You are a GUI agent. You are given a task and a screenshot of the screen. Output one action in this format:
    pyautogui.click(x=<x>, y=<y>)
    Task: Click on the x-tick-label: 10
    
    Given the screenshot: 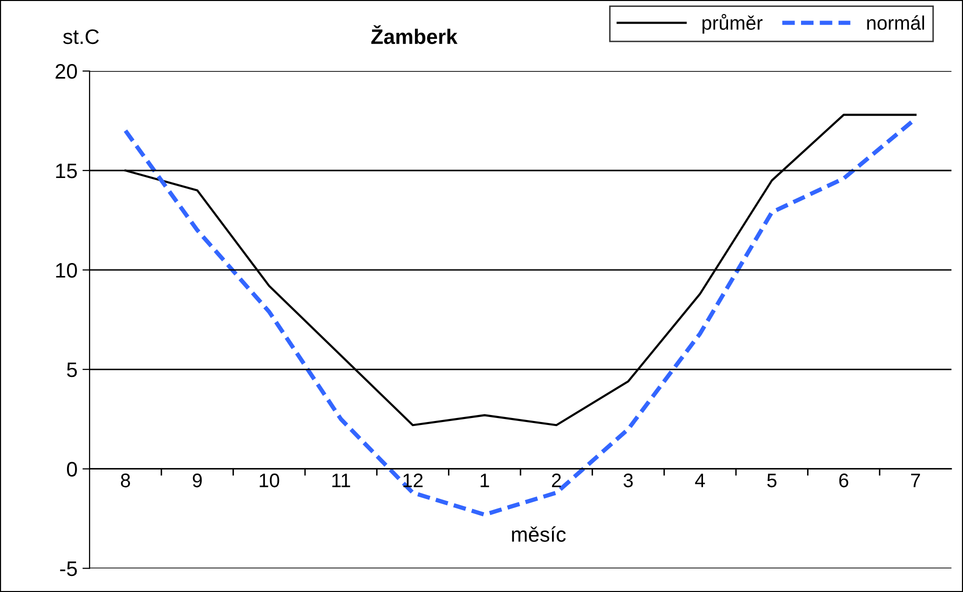 What is the action you would take?
    pyautogui.click(x=270, y=481)
    